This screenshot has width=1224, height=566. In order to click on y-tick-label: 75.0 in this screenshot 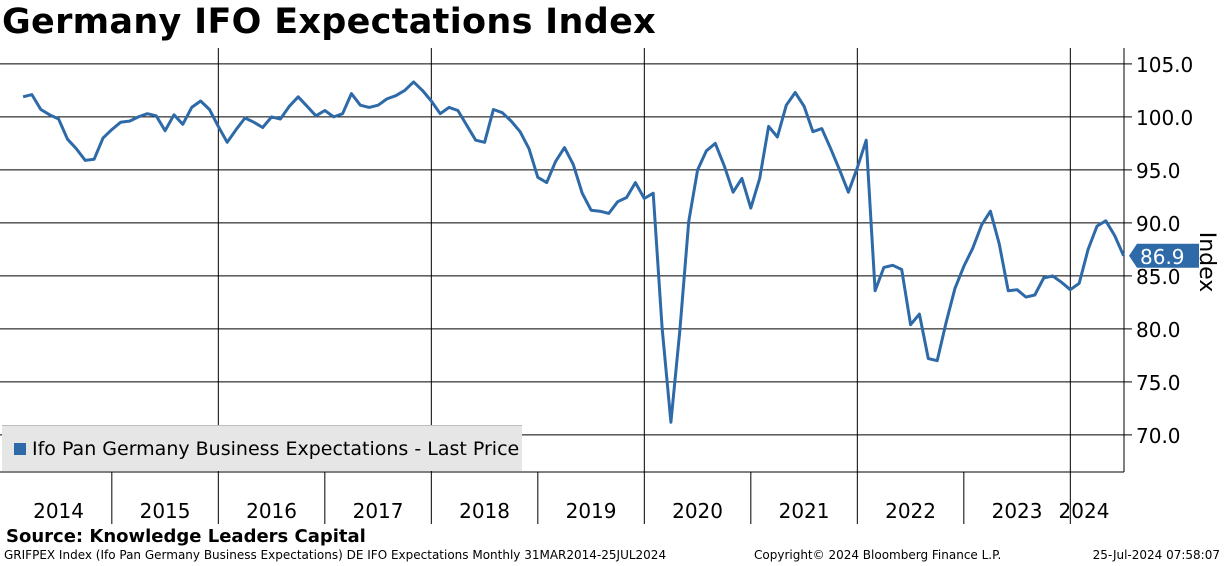, I will do `click(1158, 383)`.